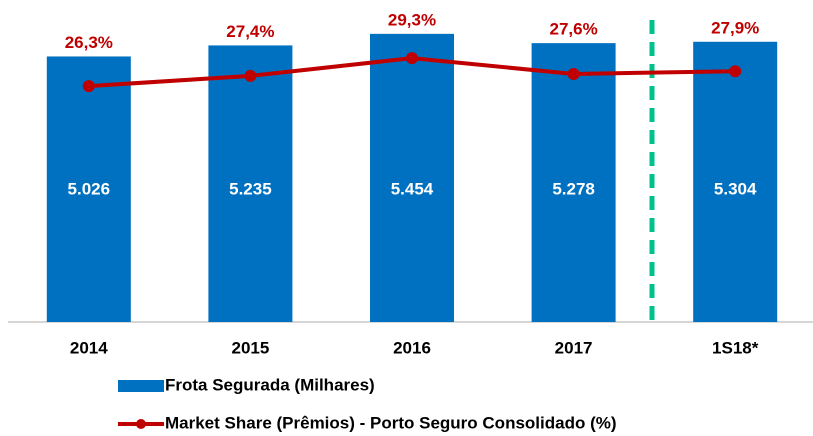 The image size is (813, 436). I want to click on x-tick-label: 2016, so click(412, 347).